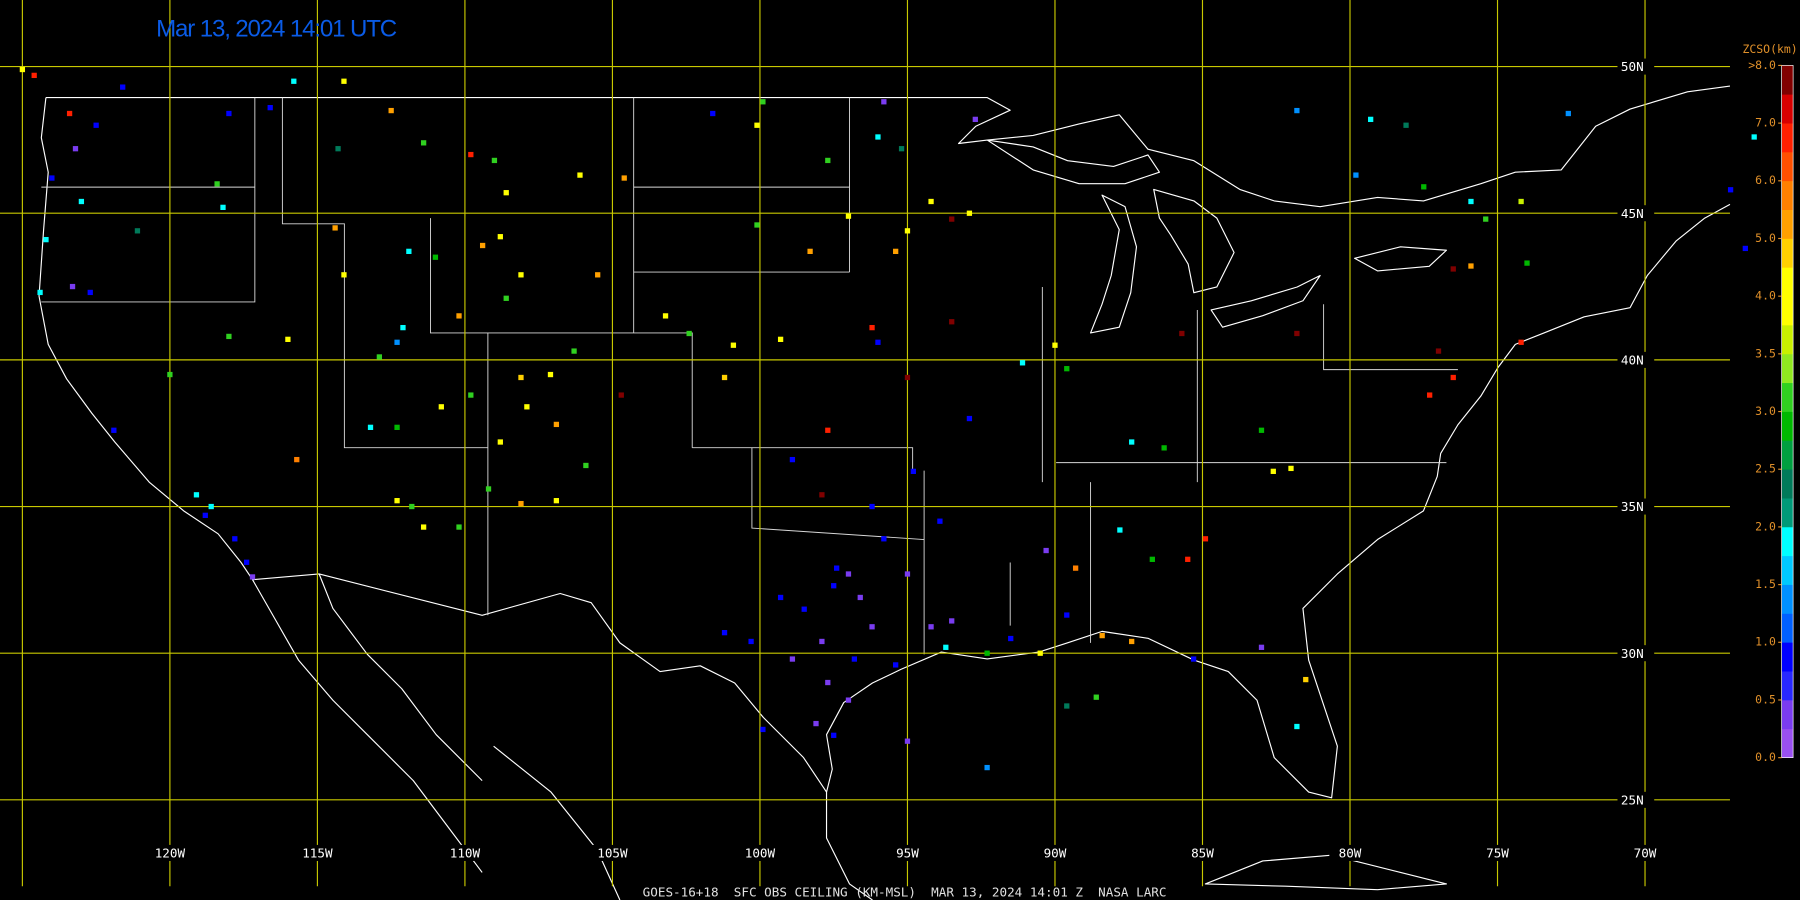  I want to click on lake-superior, so click(1073, 162).